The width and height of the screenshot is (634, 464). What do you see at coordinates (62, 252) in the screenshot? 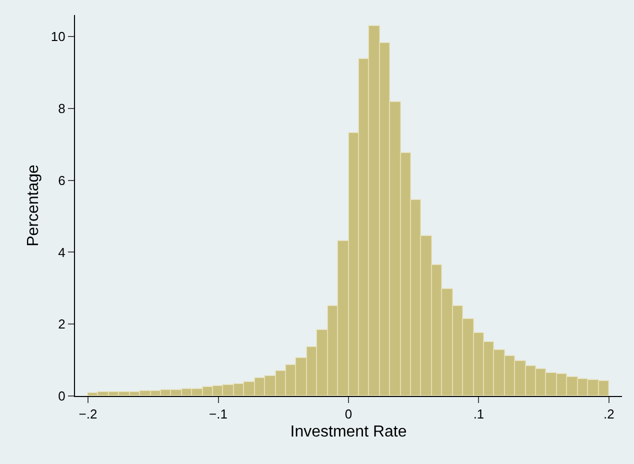
I see `y-tick-label: 4` at bounding box center [62, 252].